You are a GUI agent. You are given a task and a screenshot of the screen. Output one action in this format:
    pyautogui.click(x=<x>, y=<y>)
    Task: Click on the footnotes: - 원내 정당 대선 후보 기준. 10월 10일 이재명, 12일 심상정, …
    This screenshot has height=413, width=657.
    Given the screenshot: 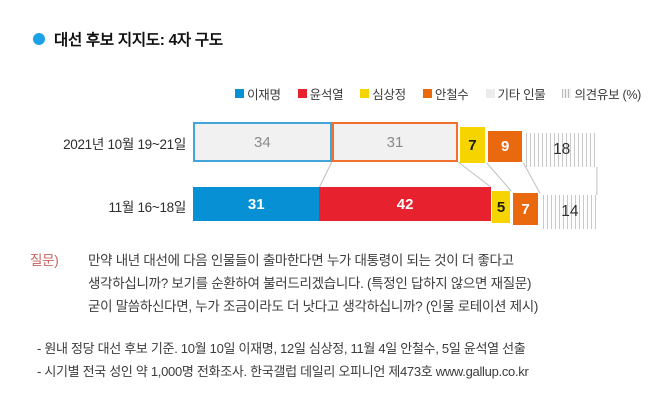 What is the action you would take?
    pyautogui.click(x=283, y=360)
    